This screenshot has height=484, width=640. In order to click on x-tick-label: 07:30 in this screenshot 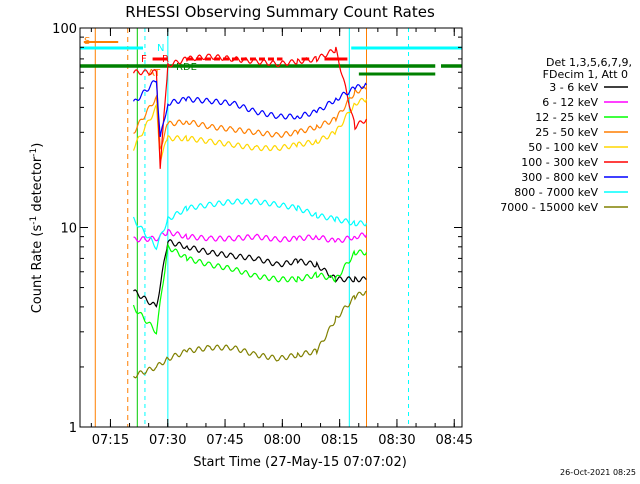, I will do `click(167, 440)`.